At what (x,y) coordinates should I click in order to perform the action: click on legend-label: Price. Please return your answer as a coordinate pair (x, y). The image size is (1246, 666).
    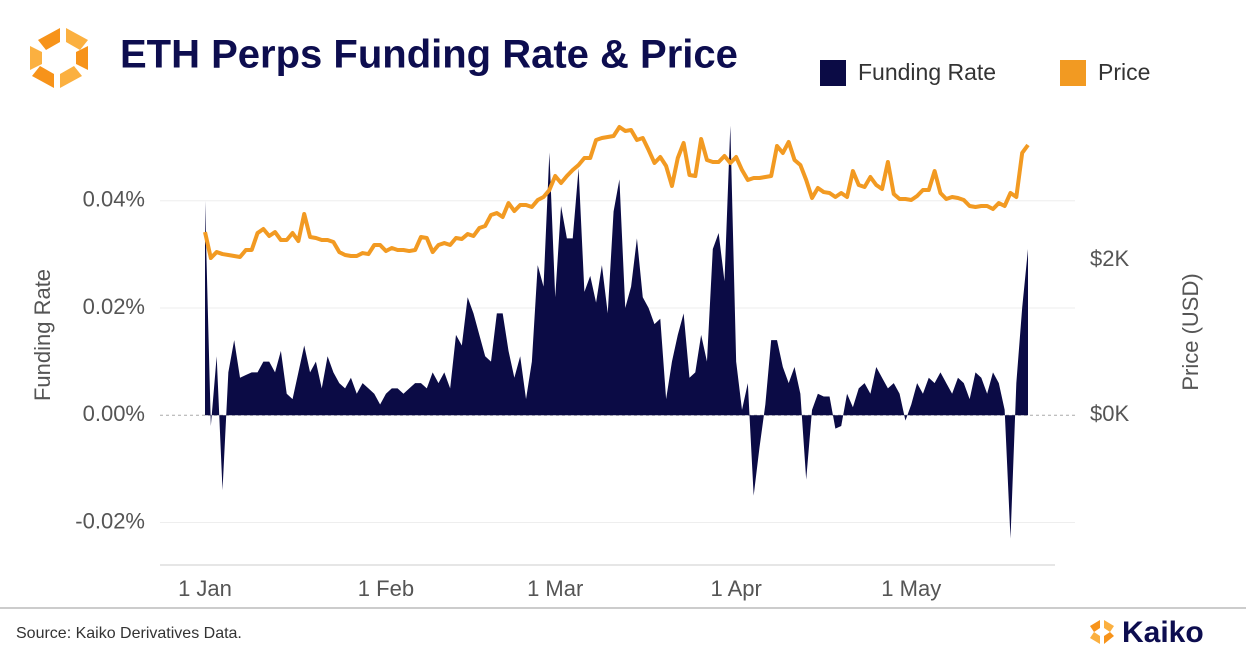
    Looking at the image, I should click on (1124, 72).